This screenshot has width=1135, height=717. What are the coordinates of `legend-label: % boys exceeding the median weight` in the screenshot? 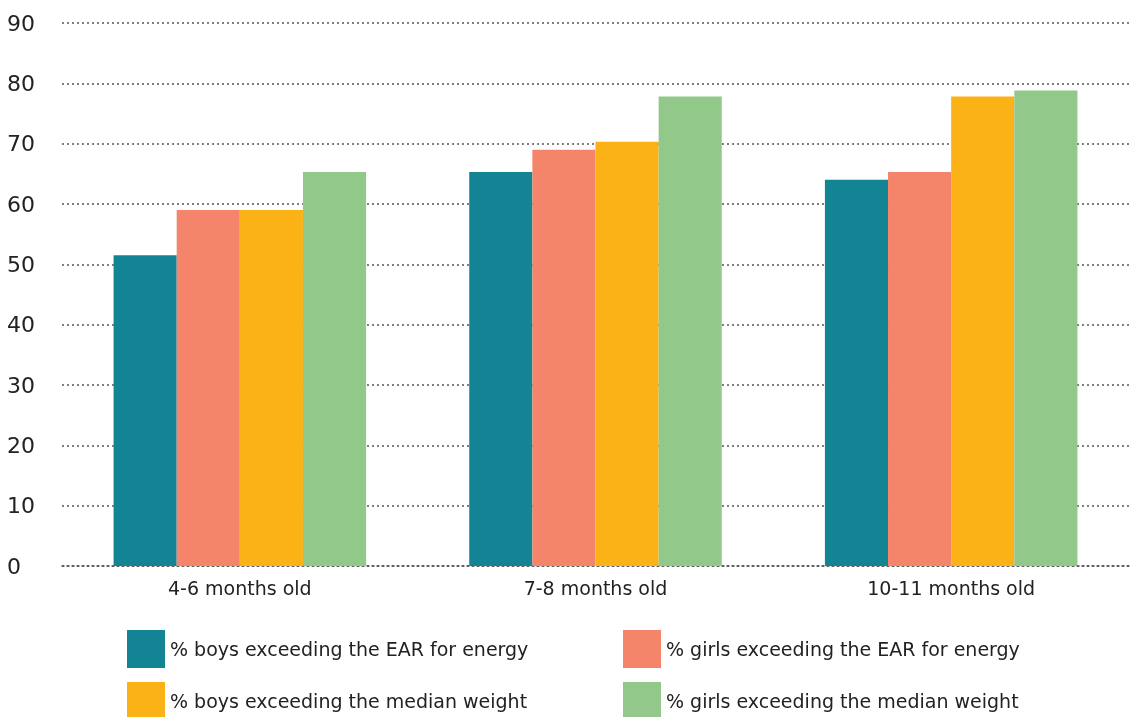 It's located at (349, 701).